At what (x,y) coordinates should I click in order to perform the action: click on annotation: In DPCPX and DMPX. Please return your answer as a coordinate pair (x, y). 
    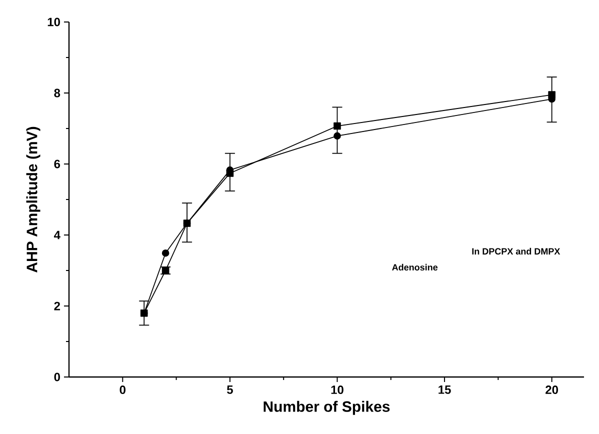
    Looking at the image, I should click on (516, 251).